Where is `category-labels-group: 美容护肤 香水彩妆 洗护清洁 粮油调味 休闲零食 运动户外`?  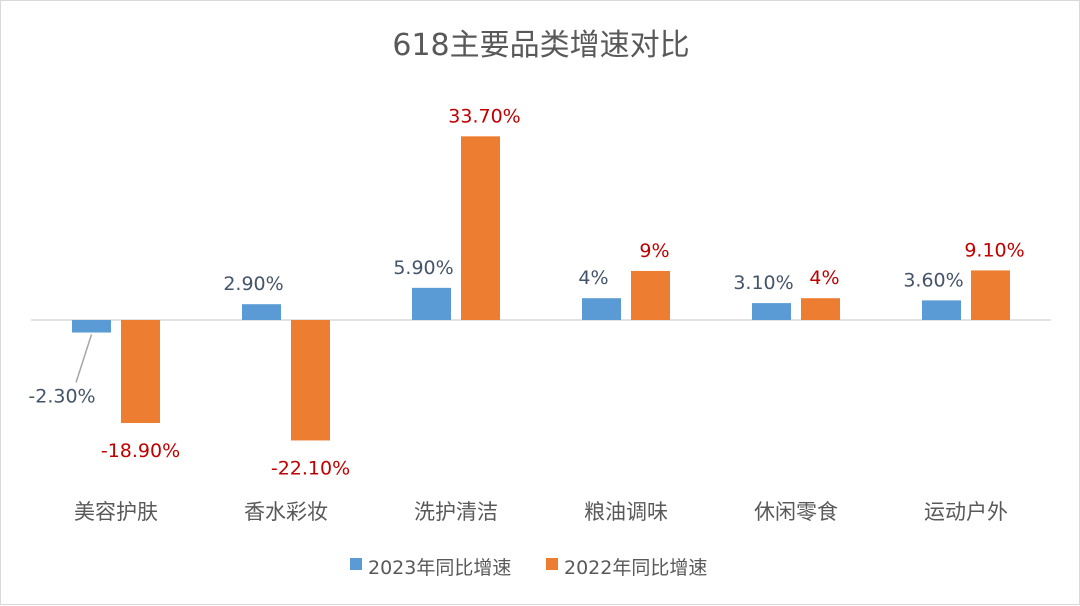 category-labels-group: 美容护肤 香水彩妆 洗护清洁 粮油调味 休闲零食 运动户外 is located at coordinates (541, 512).